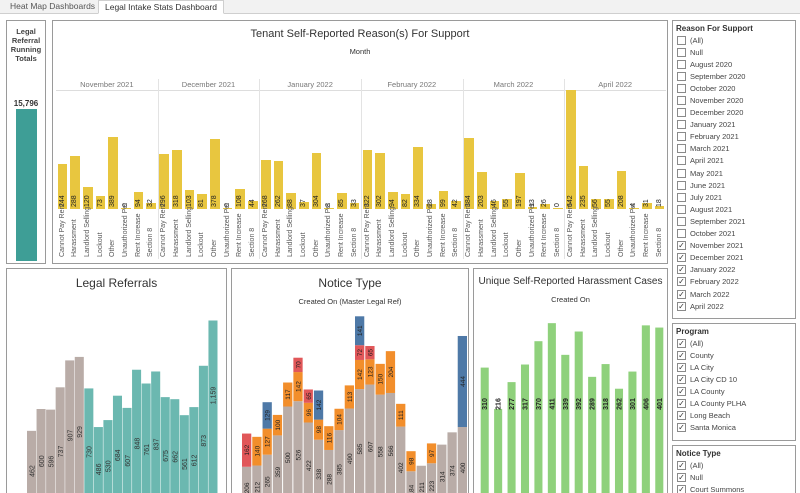 The image size is (800, 493). What do you see at coordinates (734, 161) in the screenshot?
I see `filter-option-april-2021: April 2021` at bounding box center [734, 161].